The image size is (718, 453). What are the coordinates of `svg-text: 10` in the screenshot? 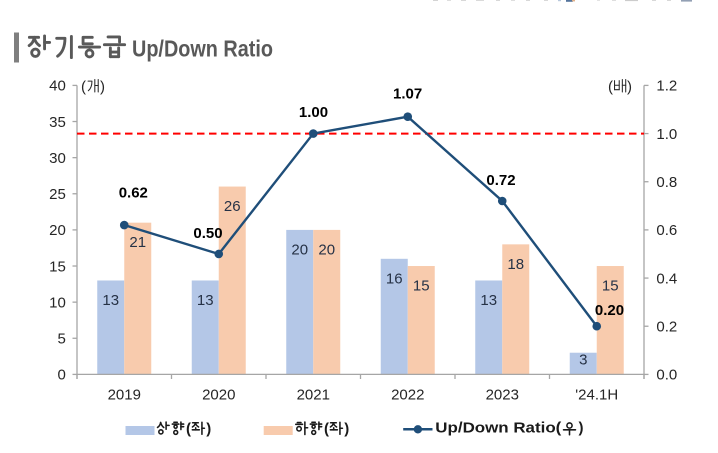 It's located at (57, 302).